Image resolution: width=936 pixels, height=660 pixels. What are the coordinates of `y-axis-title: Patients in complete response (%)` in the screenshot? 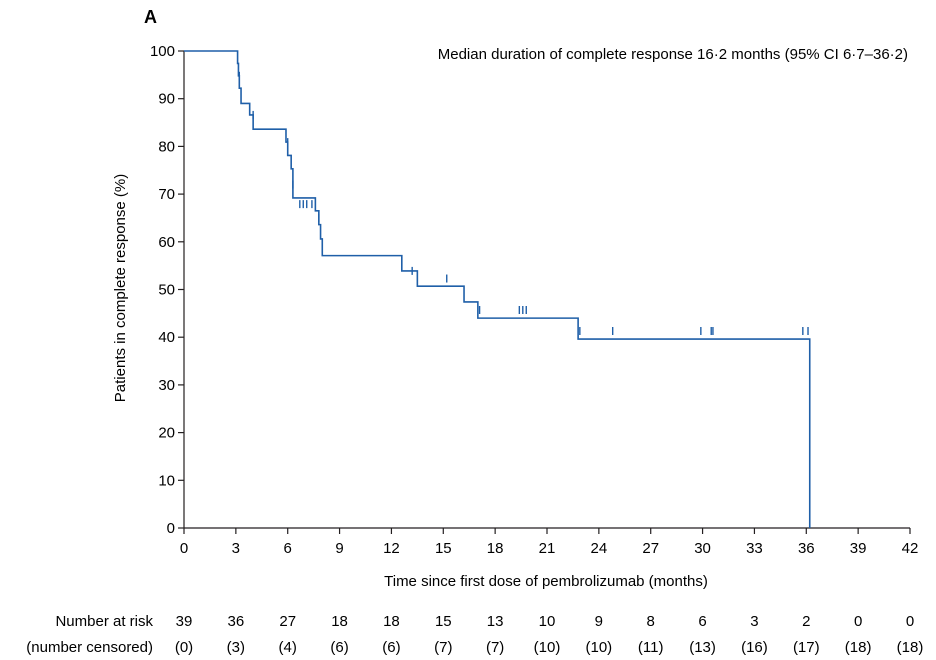 It's located at (120, 288).